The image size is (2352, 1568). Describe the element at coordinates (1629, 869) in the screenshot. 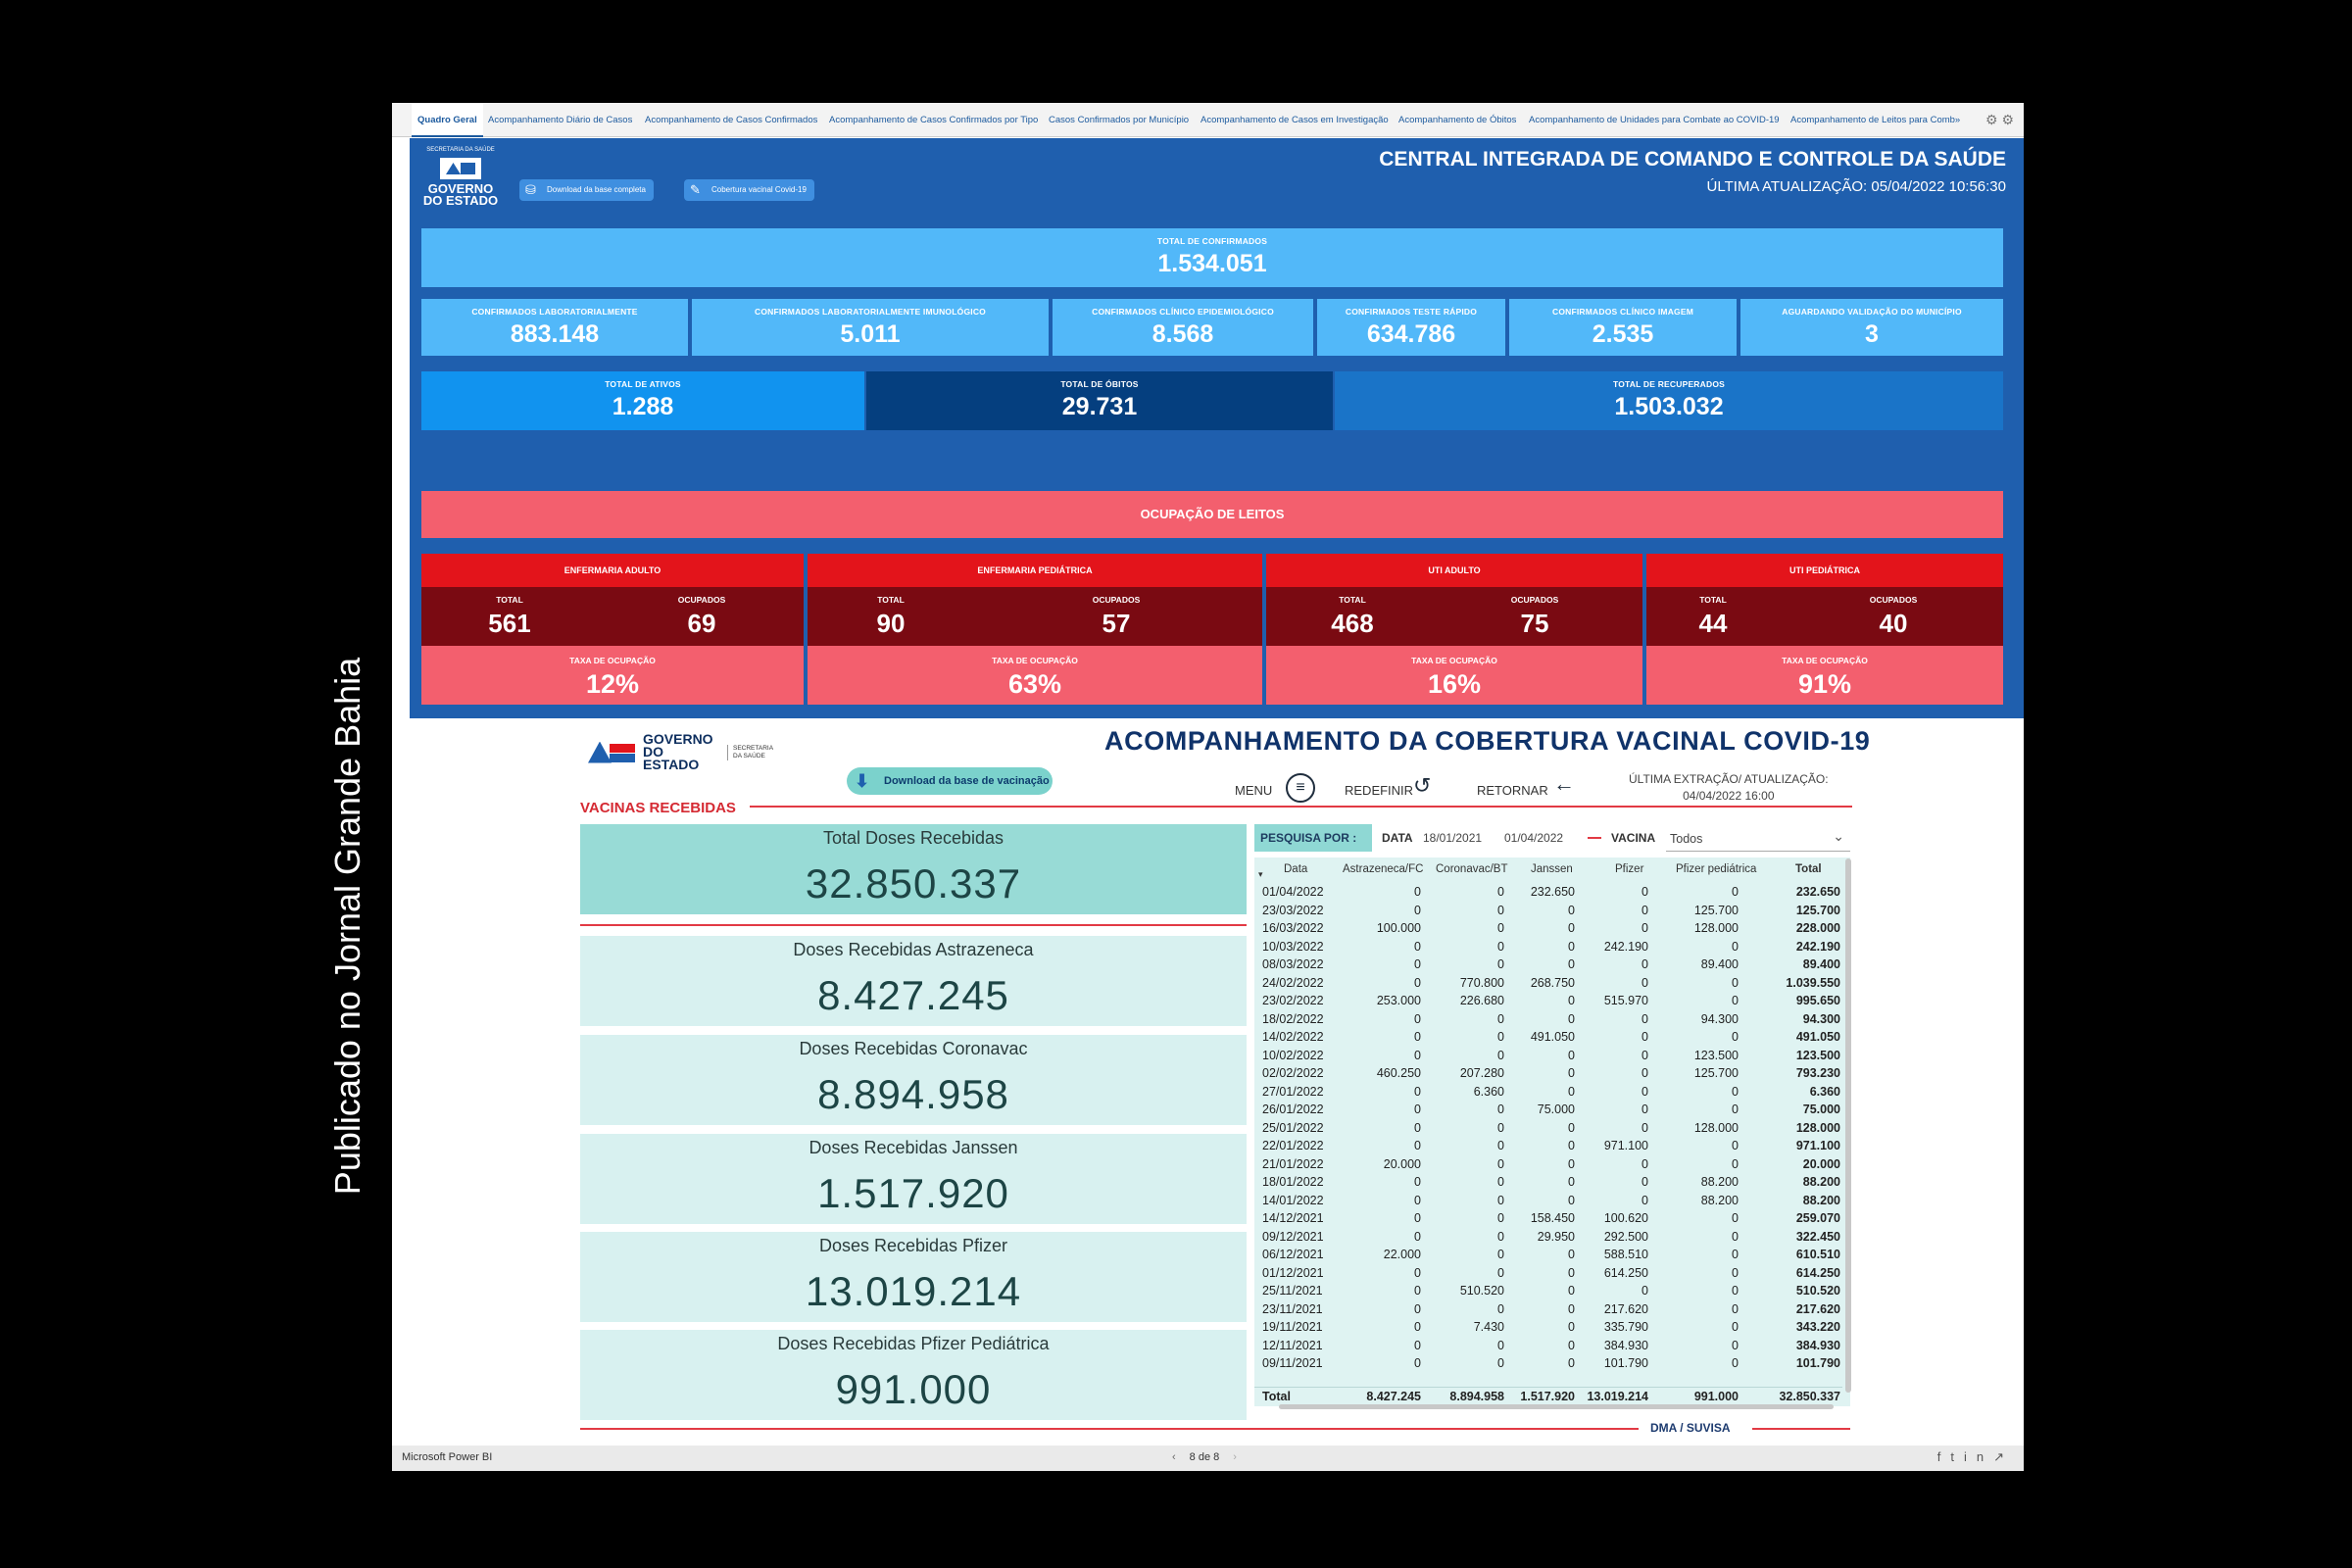

I see `column-header: Pfizer` at that location.